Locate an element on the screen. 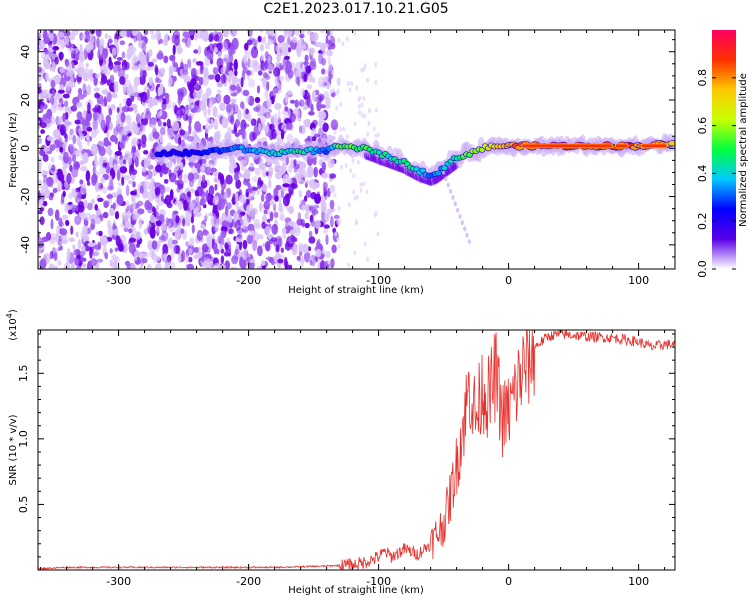 The height and width of the screenshot is (600, 750). snr-x-label: Height of straight line (km) is located at coordinates (356, 590).